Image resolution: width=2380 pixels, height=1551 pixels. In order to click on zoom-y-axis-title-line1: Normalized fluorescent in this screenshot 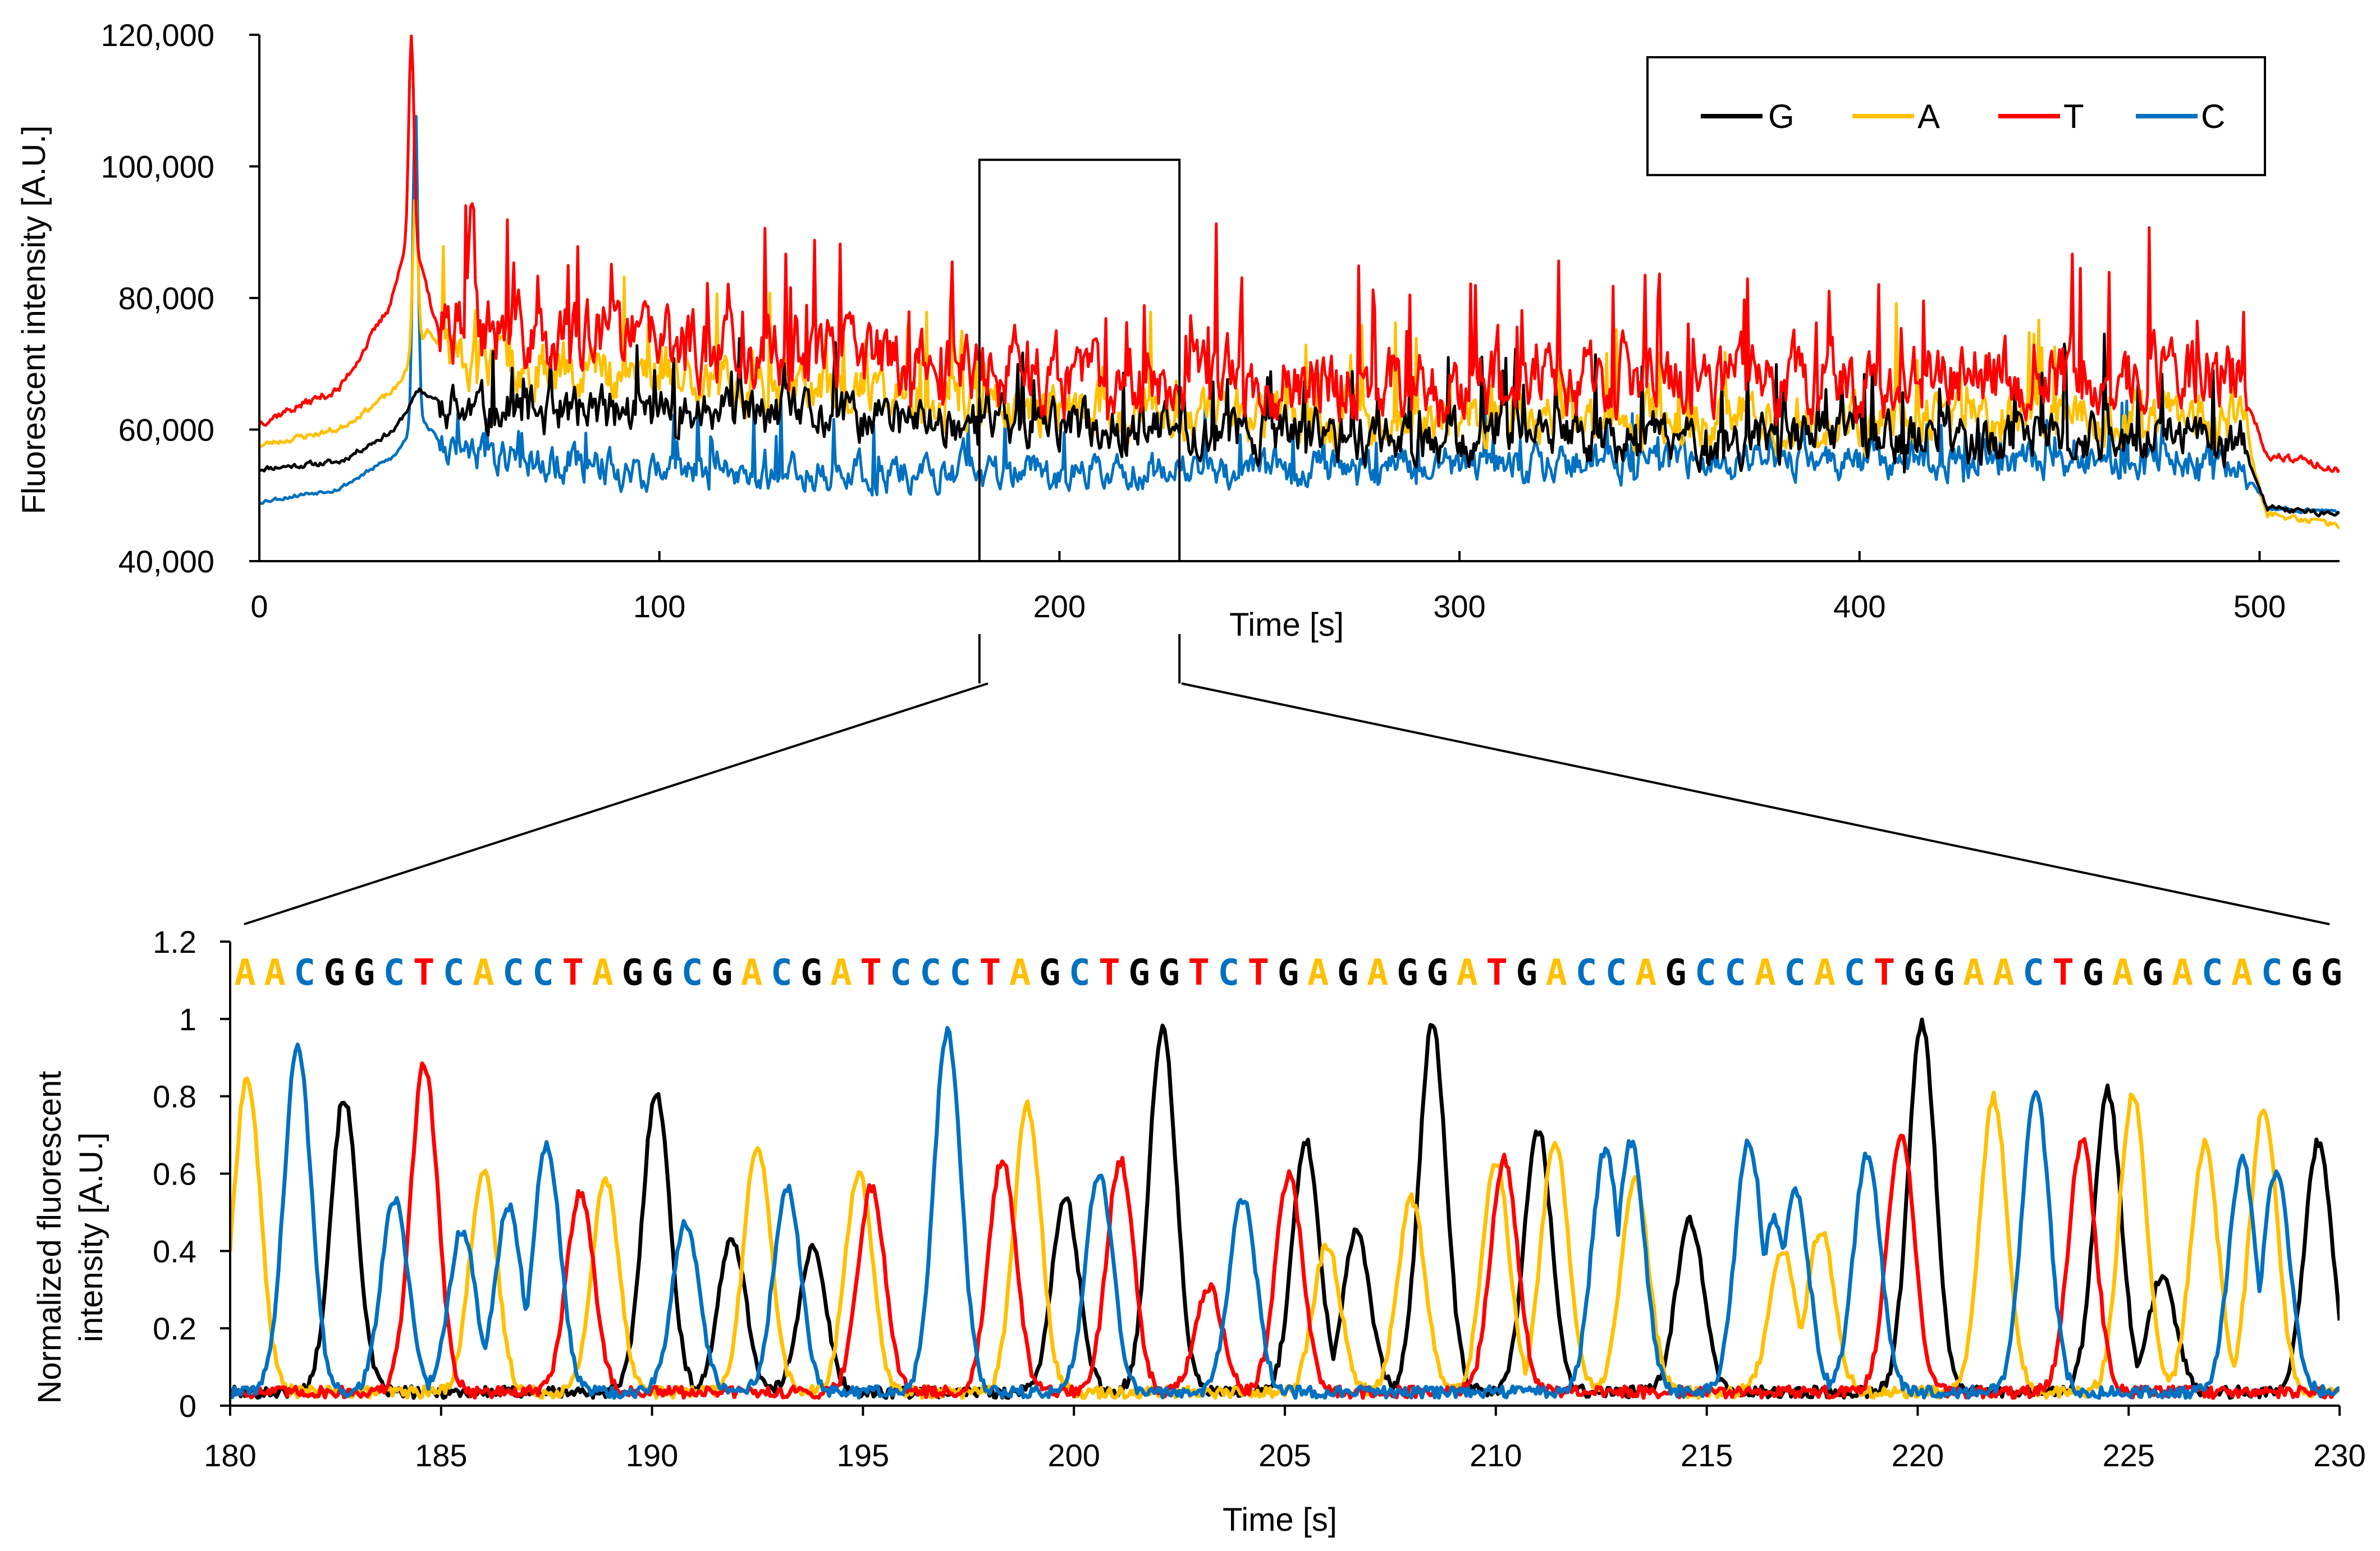, I will do `click(50, 1237)`.